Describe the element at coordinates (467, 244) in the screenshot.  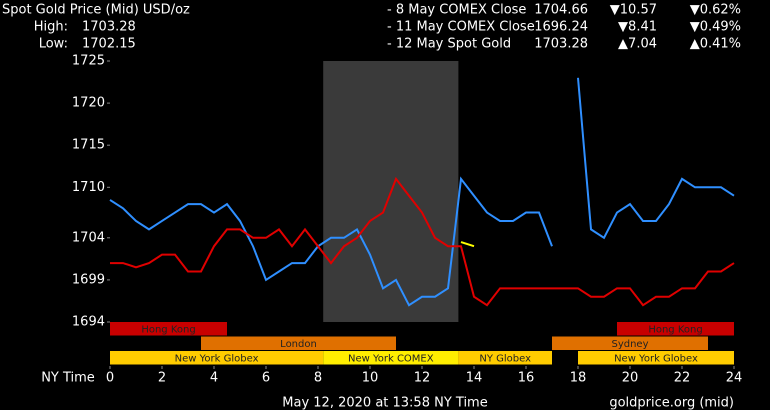
I see `series-line` at that location.